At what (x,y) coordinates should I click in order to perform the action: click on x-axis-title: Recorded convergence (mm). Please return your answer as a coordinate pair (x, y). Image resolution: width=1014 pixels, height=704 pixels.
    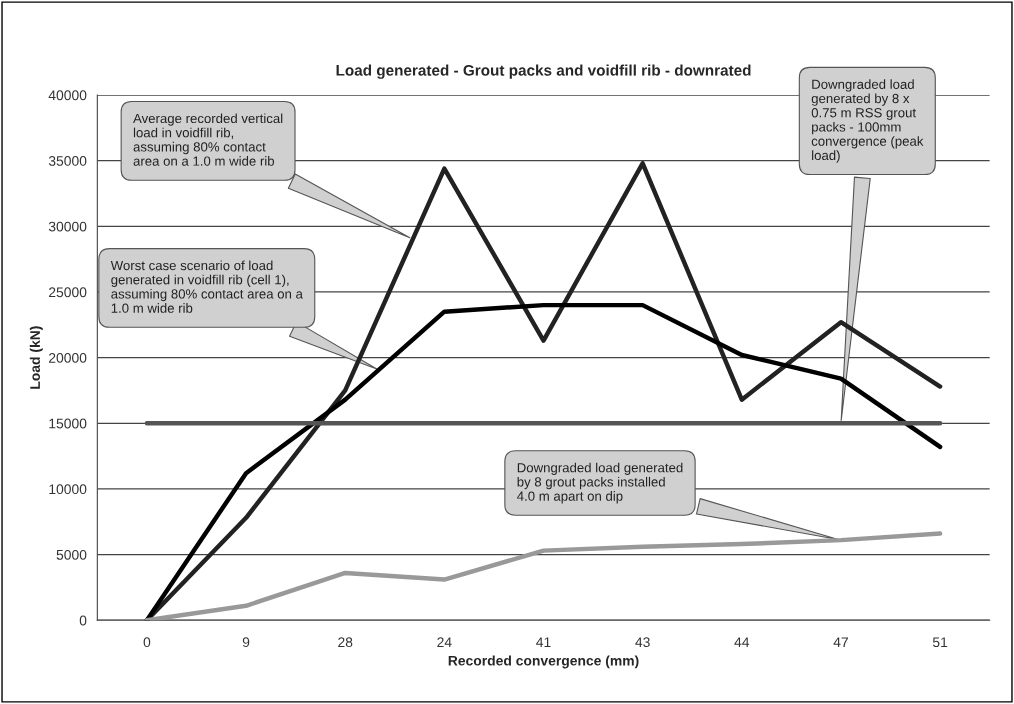
    Looking at the image, I should click on (543, 662).